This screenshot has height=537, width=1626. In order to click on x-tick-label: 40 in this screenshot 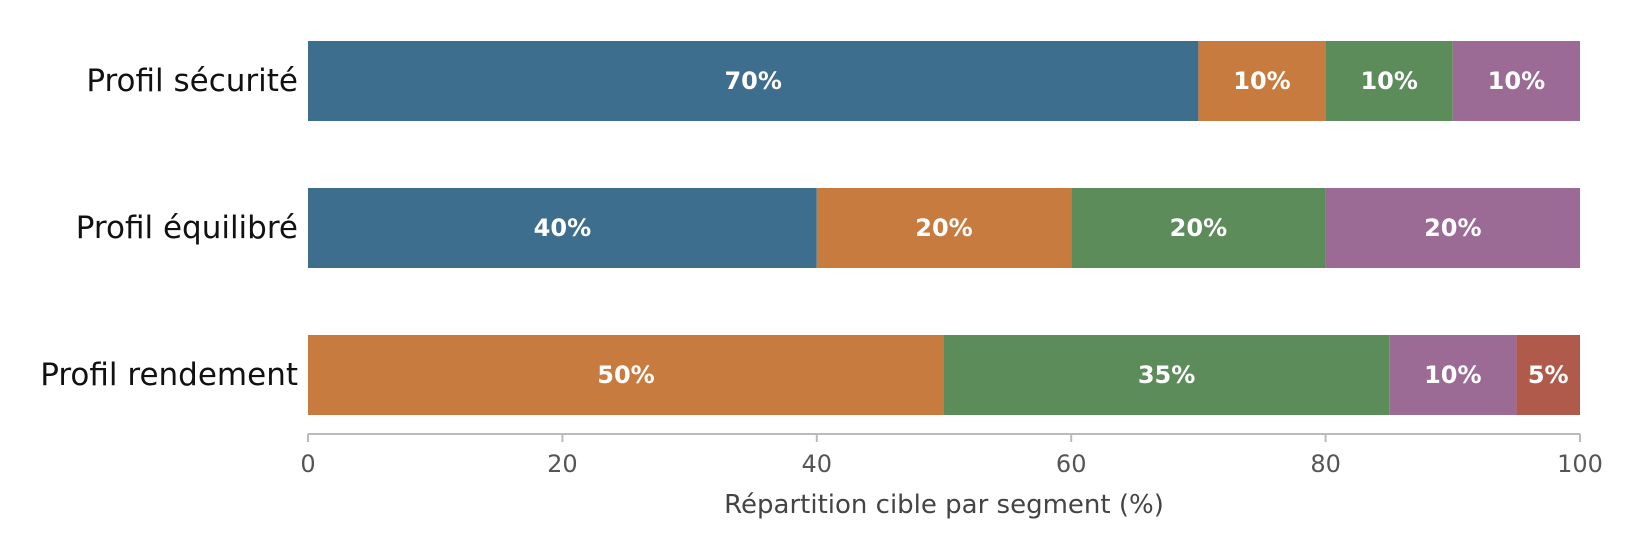, I will do `click(817, 464)`.